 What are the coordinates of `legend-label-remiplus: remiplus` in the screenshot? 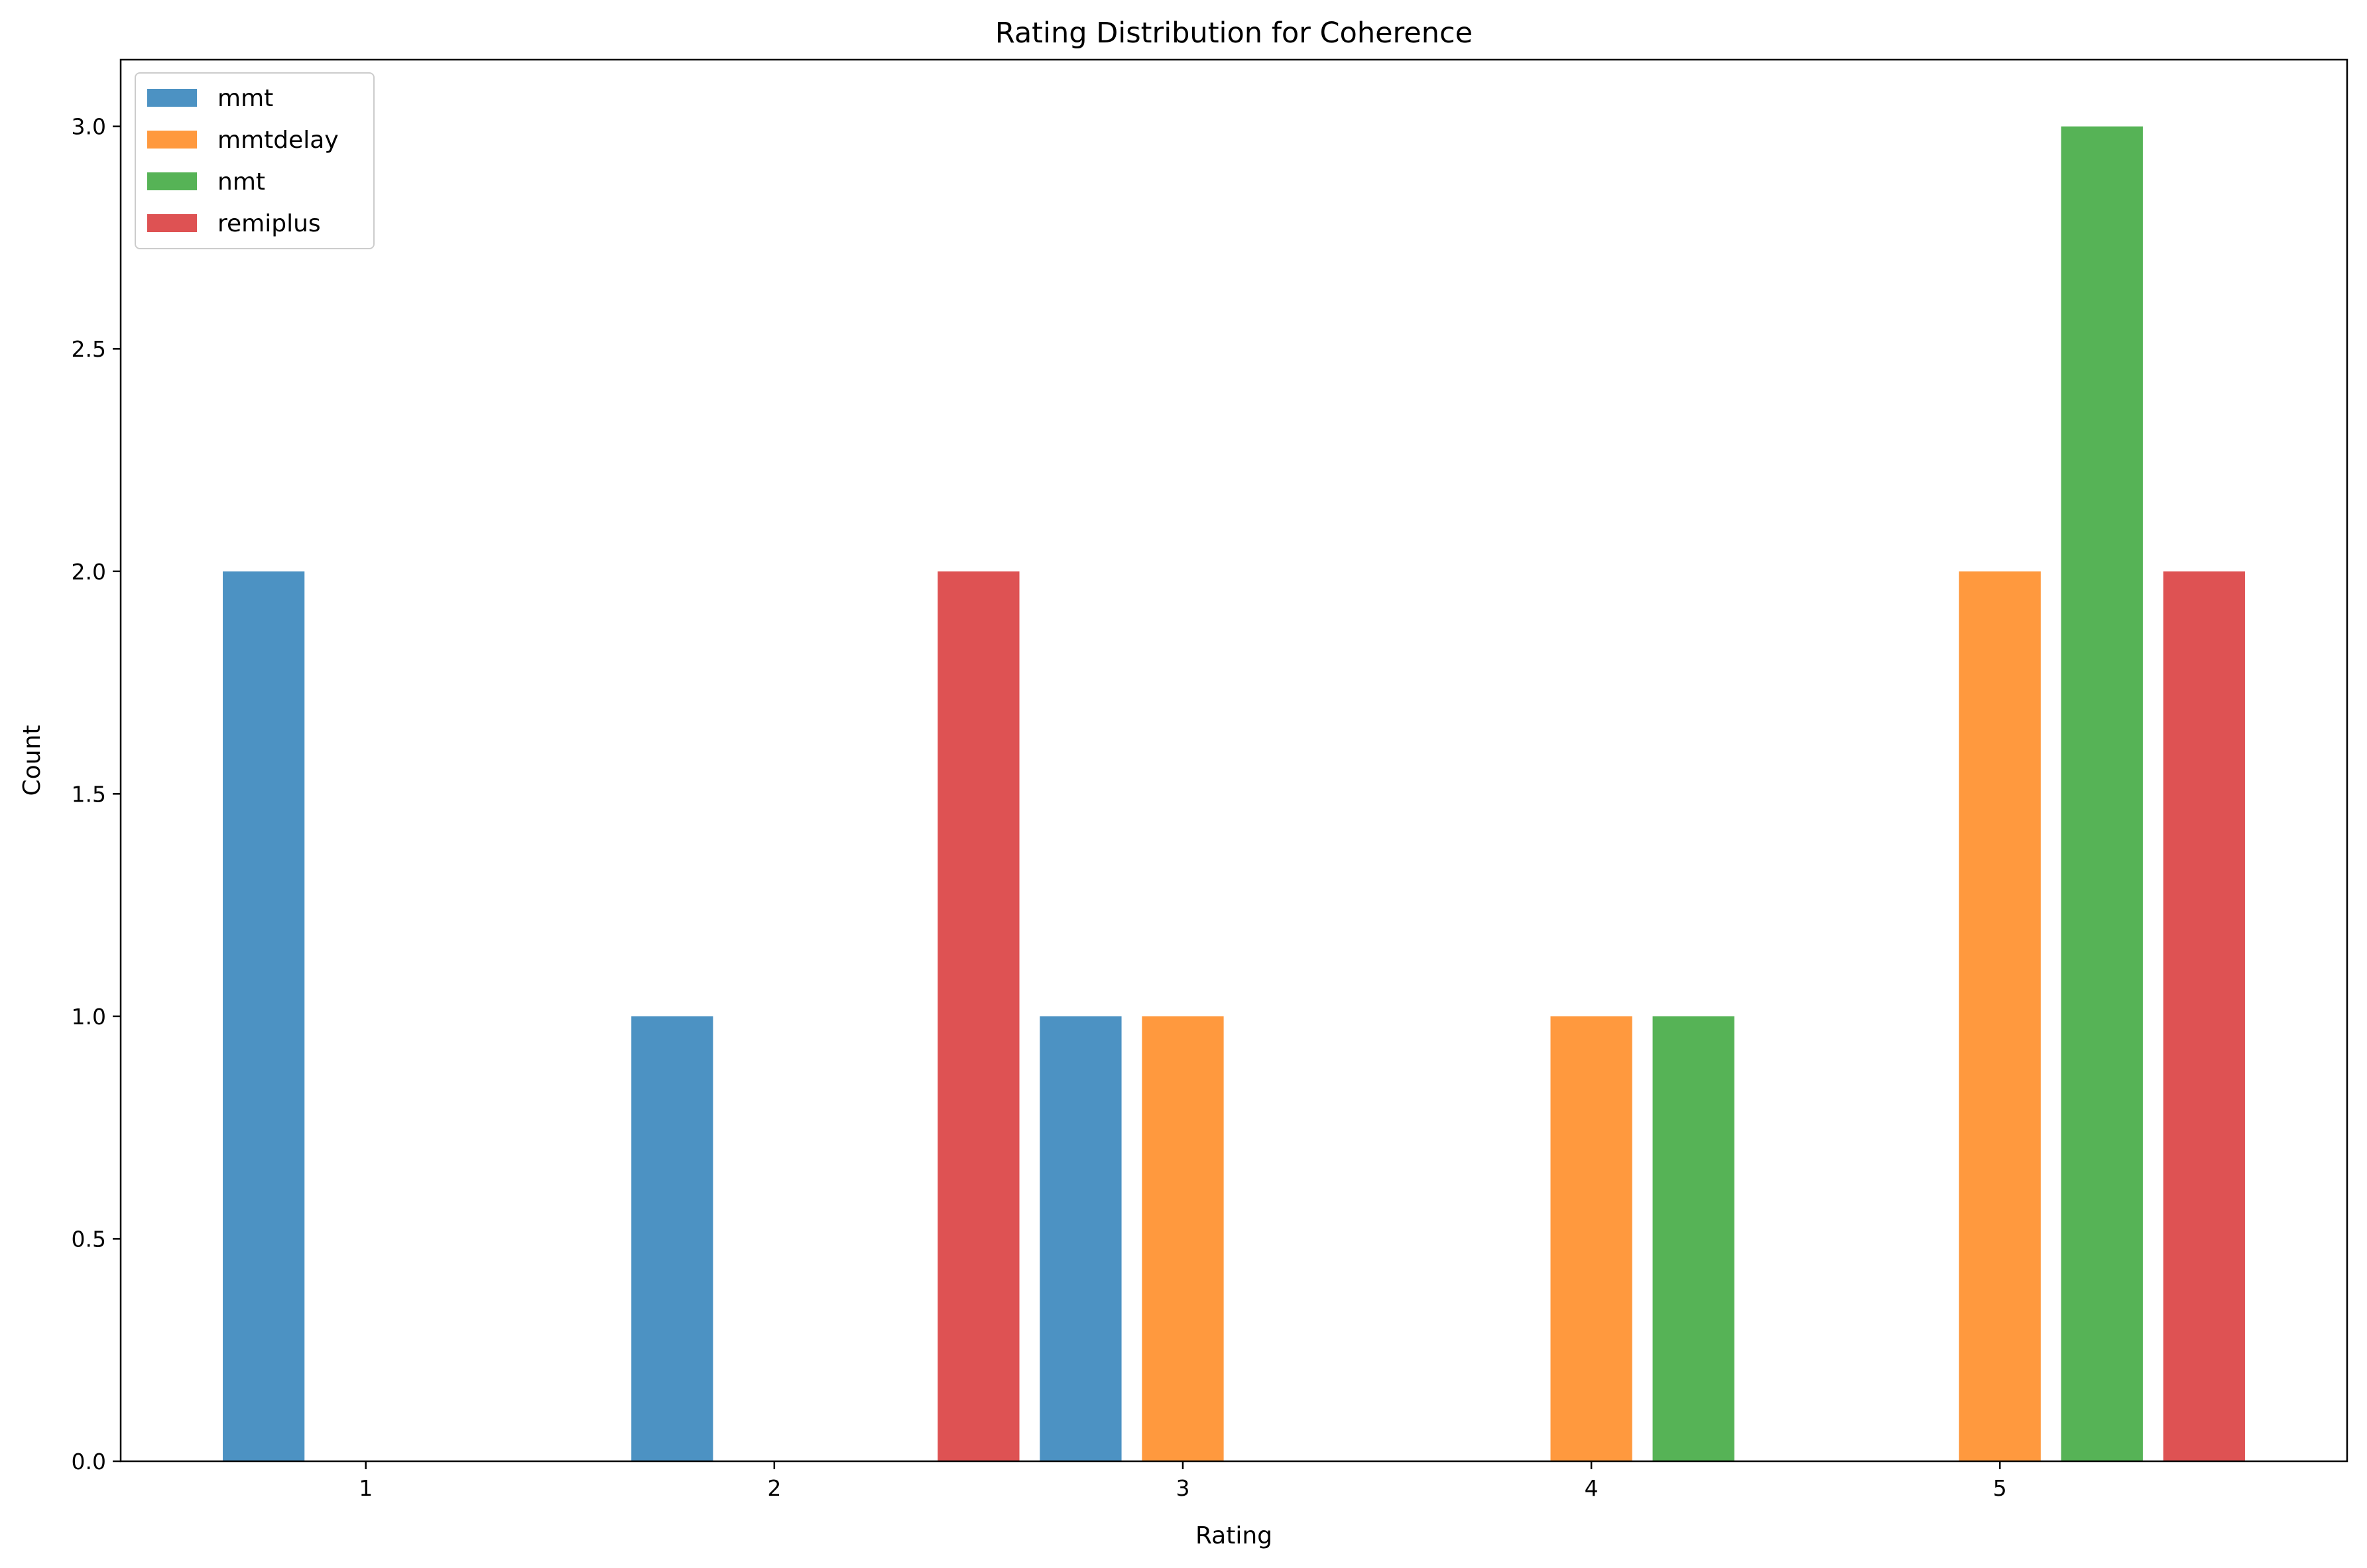 It's located at (269, 223).